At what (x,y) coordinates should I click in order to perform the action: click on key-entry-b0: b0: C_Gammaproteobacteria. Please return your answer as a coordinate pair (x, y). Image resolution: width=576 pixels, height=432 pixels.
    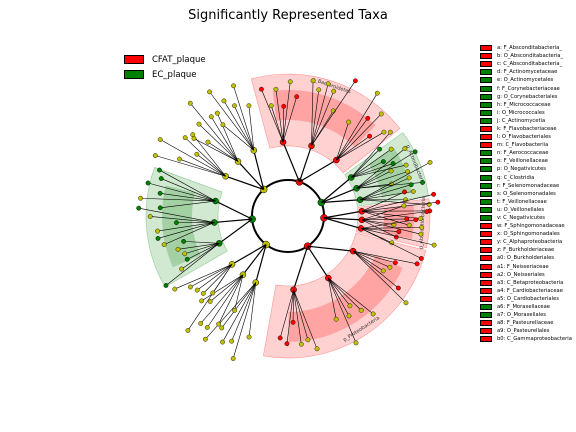
    Looking at the image, I should click on (528, 339).